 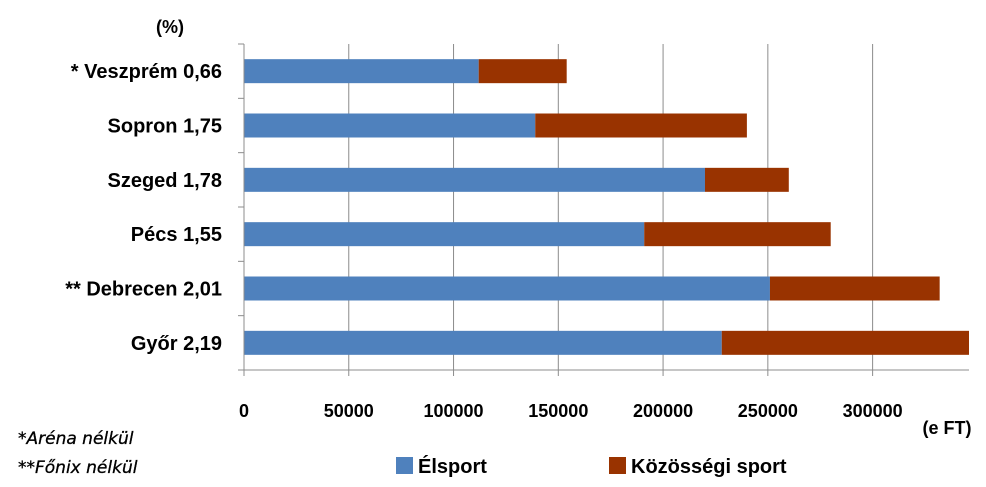 I want to click on category-label: Sopron 1,75, so click(x=165, y=127).